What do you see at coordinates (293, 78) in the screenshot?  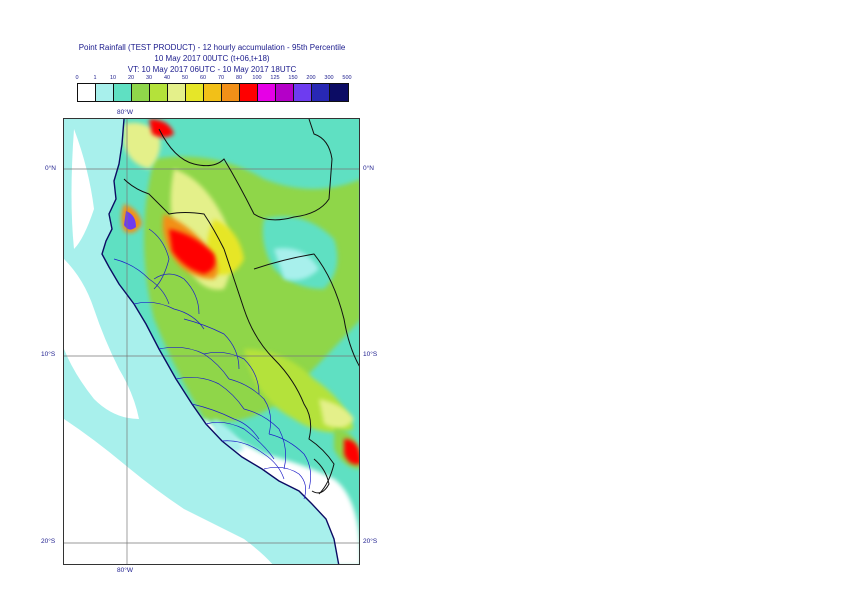 I see `legend-value: 150` at bounding box center [293, 78].